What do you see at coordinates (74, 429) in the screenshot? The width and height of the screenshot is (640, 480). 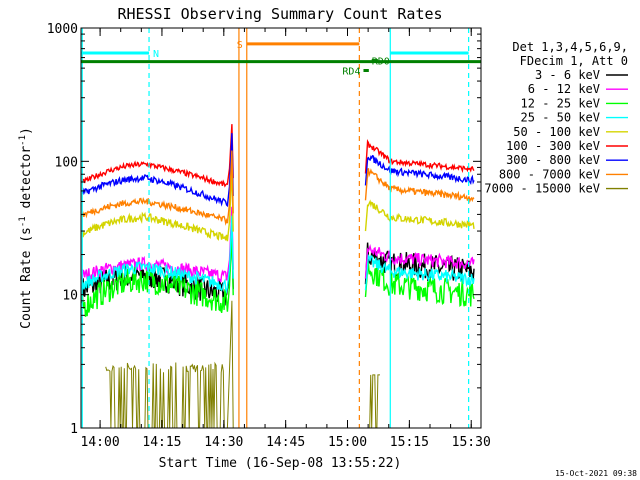 I see `y-tick-label-0: 1` at bounding box center [74, 429].